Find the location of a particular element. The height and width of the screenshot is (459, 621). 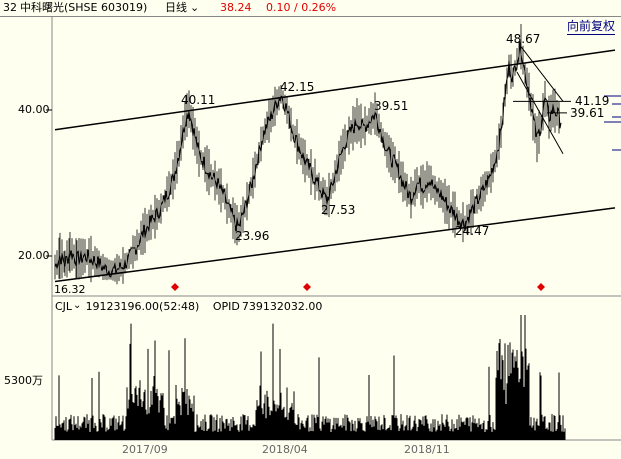

period-selector: 日线 is located at coordinates (176, 7).